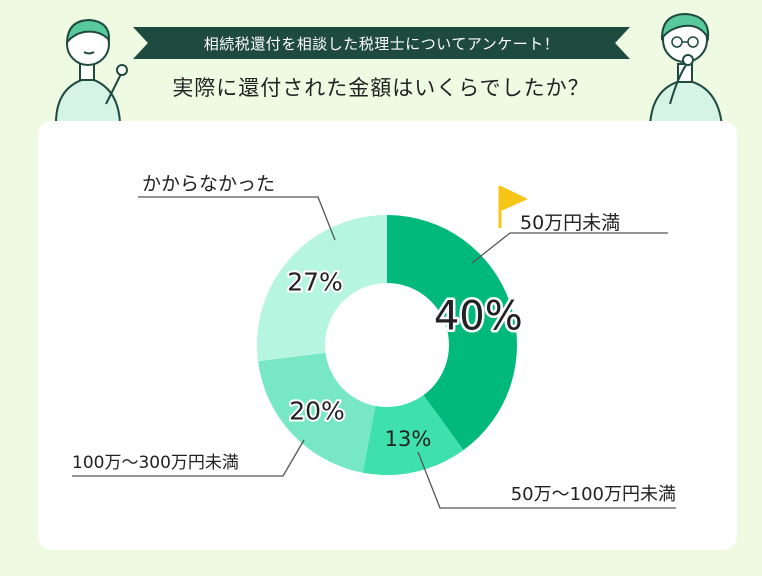 The width and height of the screenshot is (762, 576). What do you see at coordinates (155, 463) in the screenshot?
I see `category-label-2: 100万～300万円未満` at bounding box center [155, 463].